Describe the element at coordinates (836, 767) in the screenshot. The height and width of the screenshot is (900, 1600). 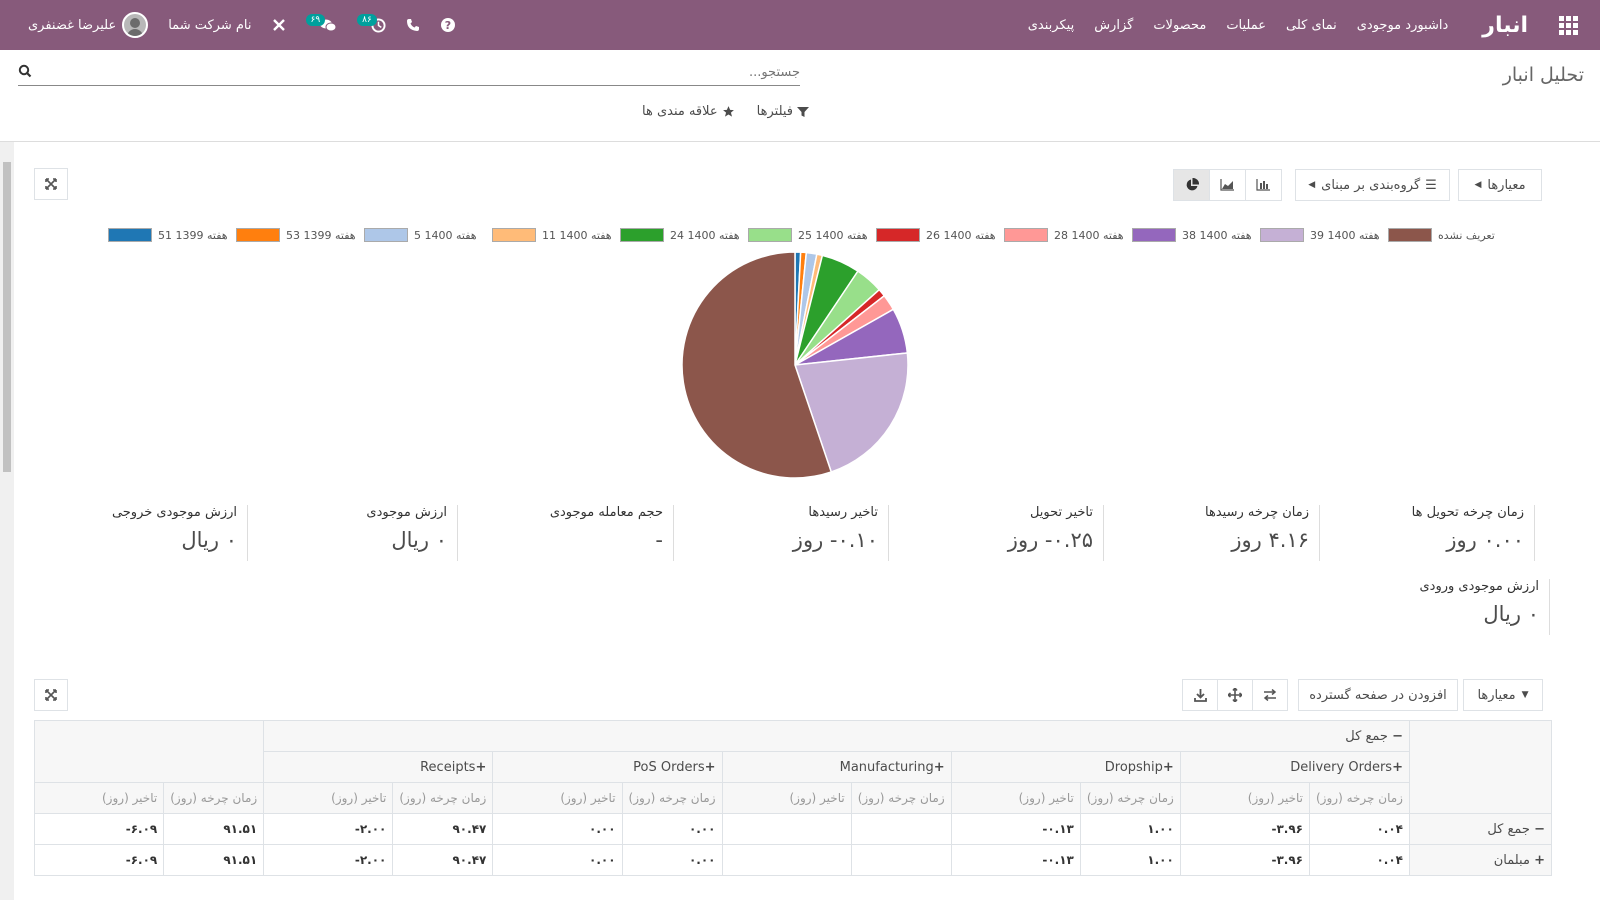
I see `pivot-group-manufacturing: +Manufacturing` at that location.